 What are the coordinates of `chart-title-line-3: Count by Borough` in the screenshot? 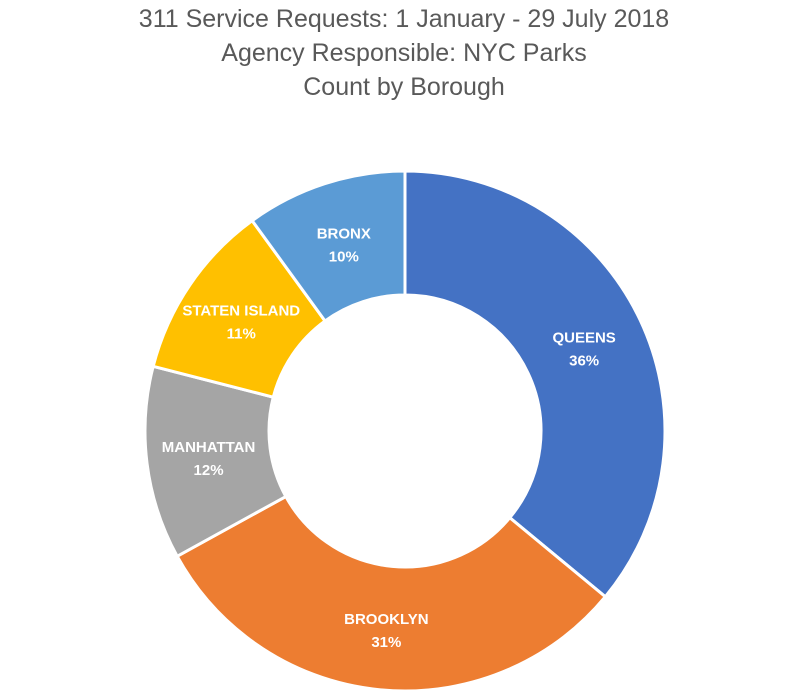 It's located at (404, 87).